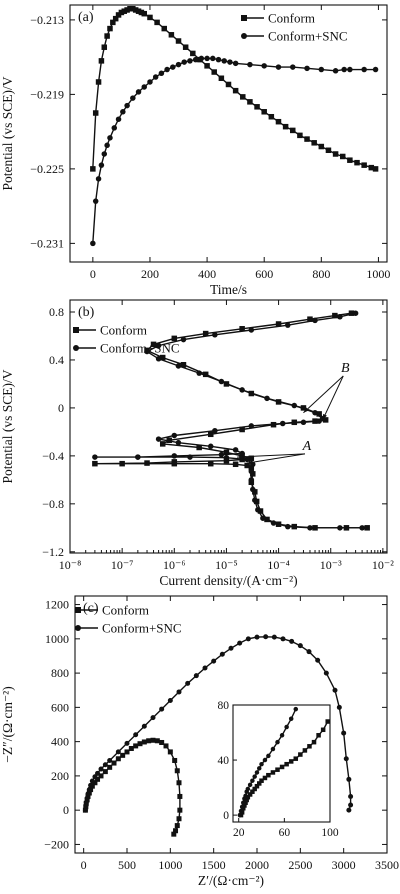 The height and width of the screenshot is (894, 400). Describe the element at coordinates (93, 274) in the screenshot. I see `x-tick-label: 0` at that location.